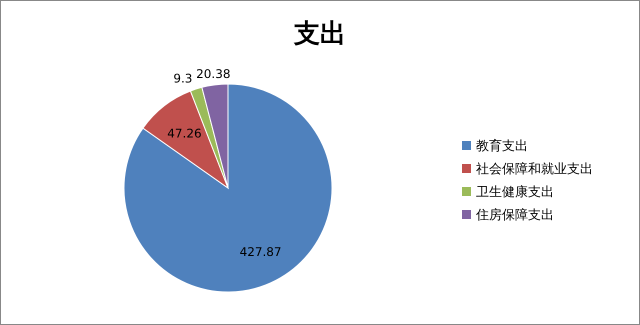 This screenshot has height=325, width=640. Describe the element at coordinates (502, 146) in the screenshot. I see `legend-label: 教育支出` at that location.